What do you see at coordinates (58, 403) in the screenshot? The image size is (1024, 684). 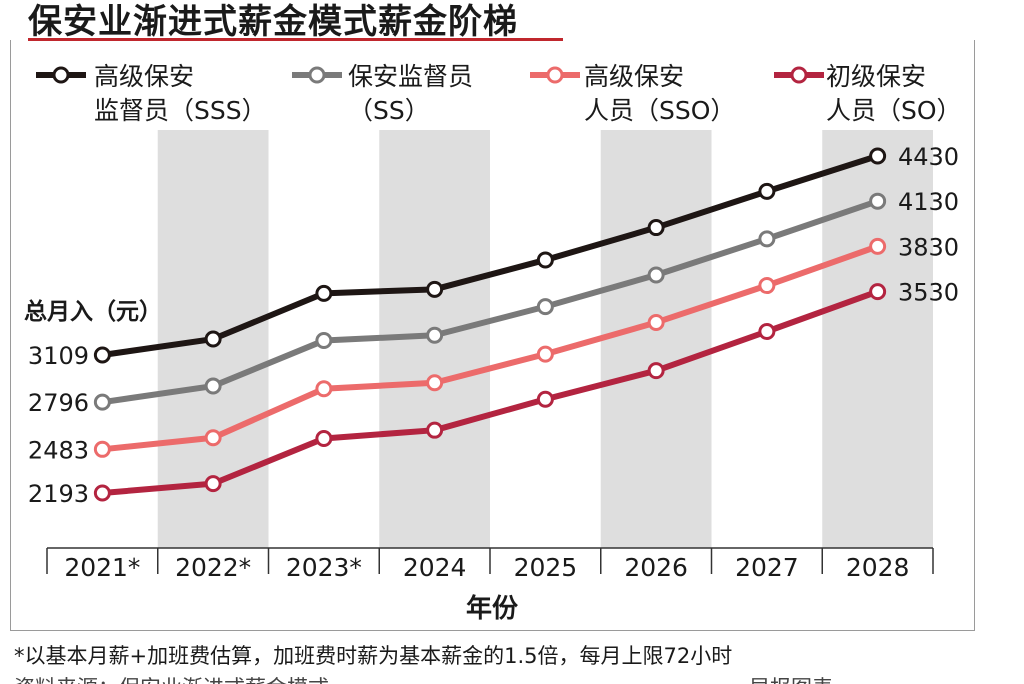 I see `start-value-label: 2796` at bounding box center [58, 403].